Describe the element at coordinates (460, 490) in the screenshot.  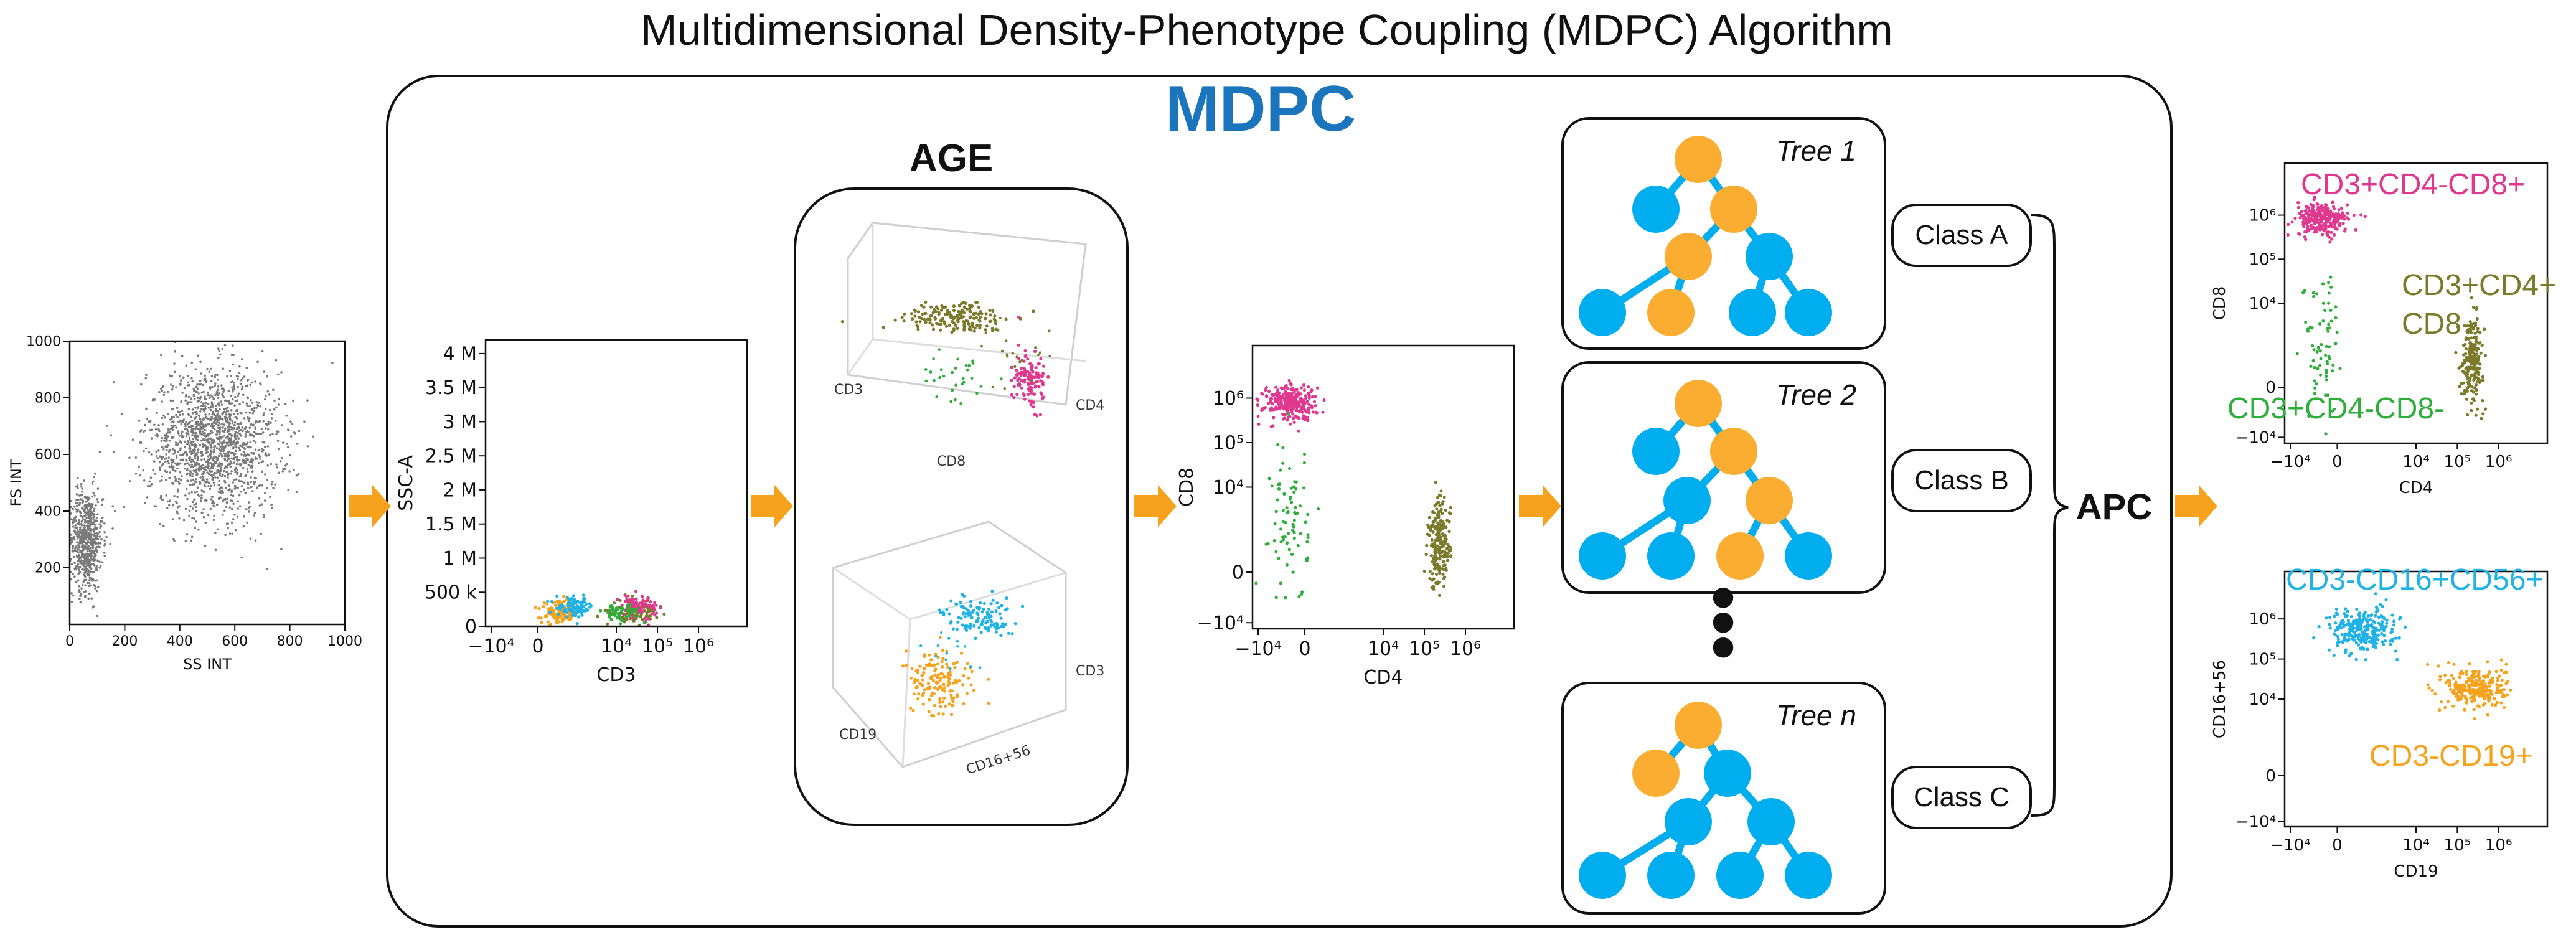
I see `y-tick-label: 2 M` at that location.